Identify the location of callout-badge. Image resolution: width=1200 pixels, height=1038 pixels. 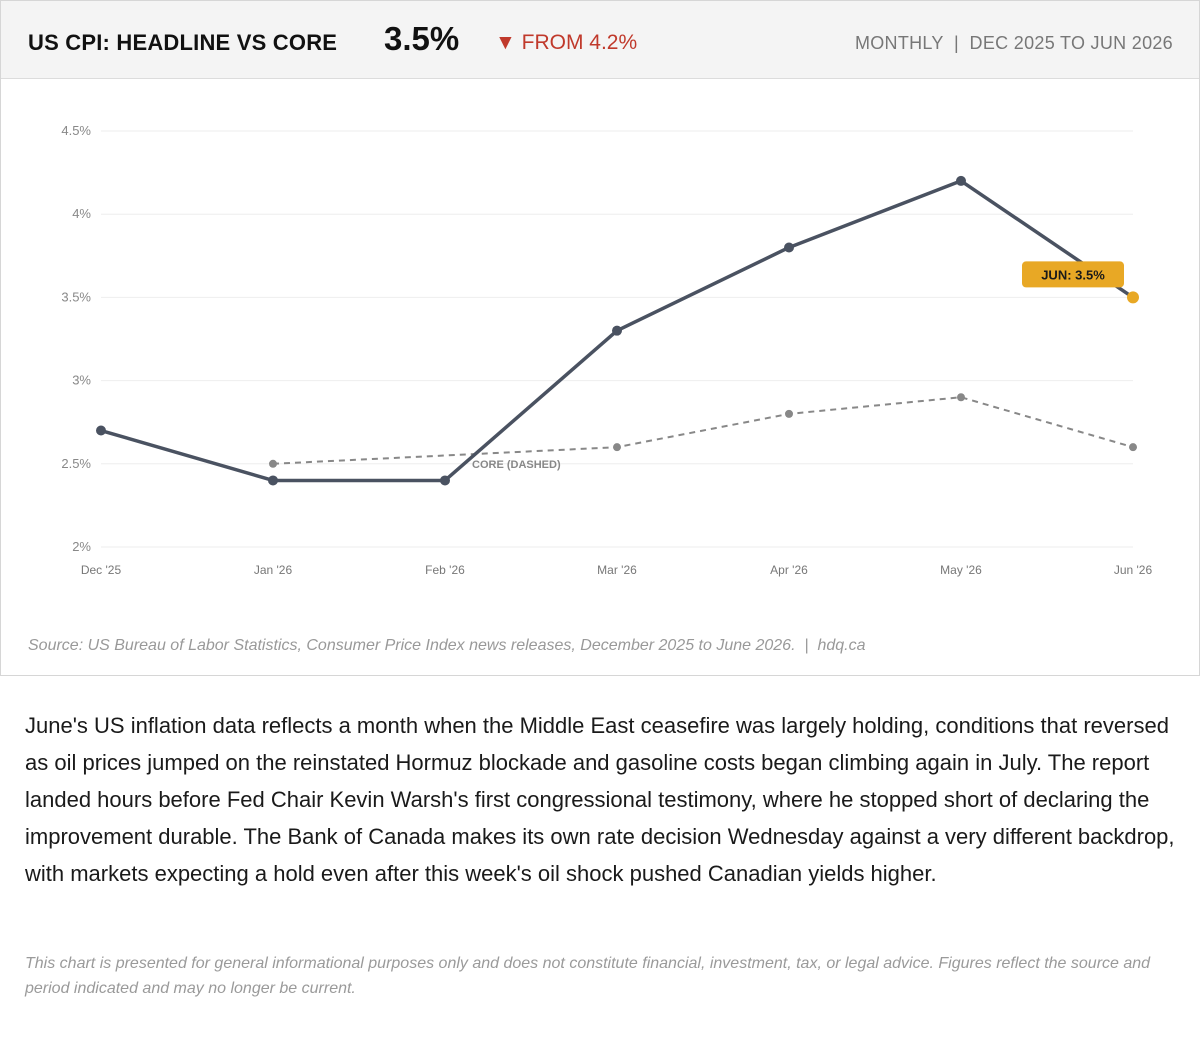
(1073, 274).